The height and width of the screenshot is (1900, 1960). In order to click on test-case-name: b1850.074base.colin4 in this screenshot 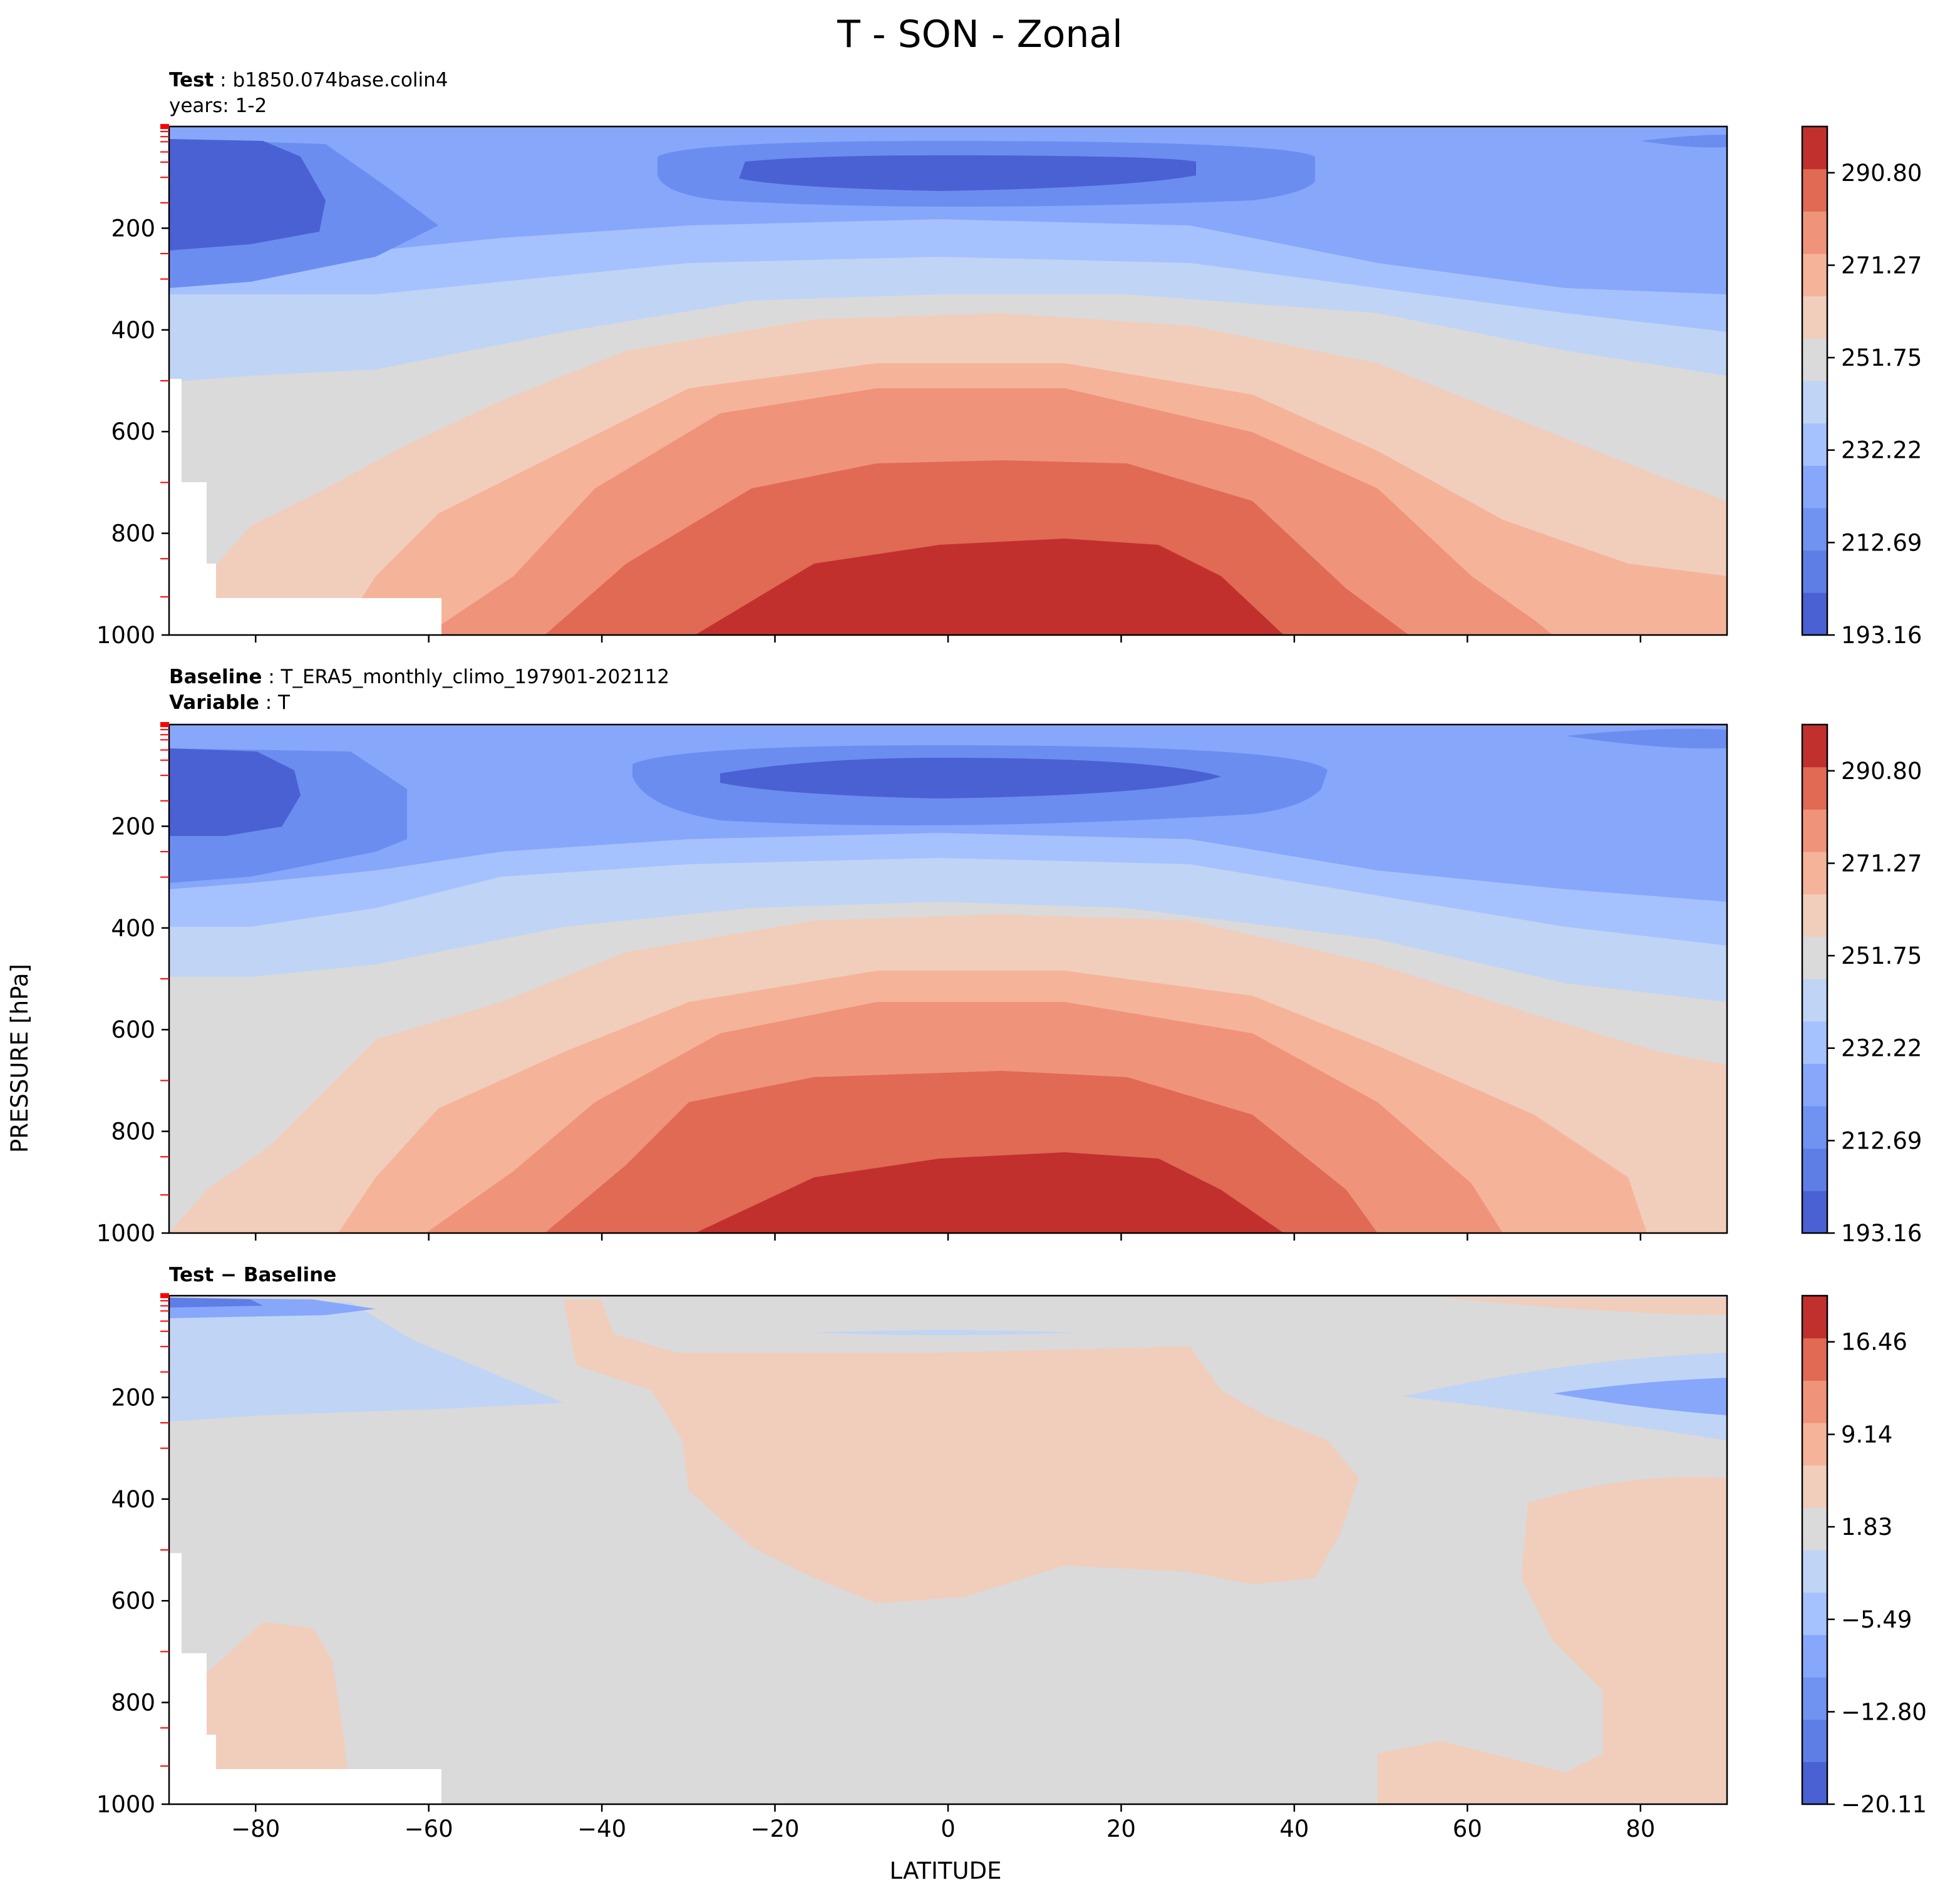, I will do `click(340, 80)`.